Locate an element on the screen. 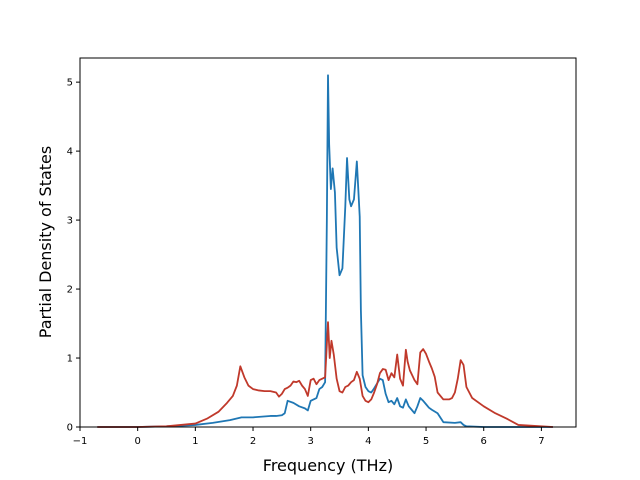 The width and height of the screenshot is (640, 480). y-tick-label: 5 is located at coordinates (70, 83).